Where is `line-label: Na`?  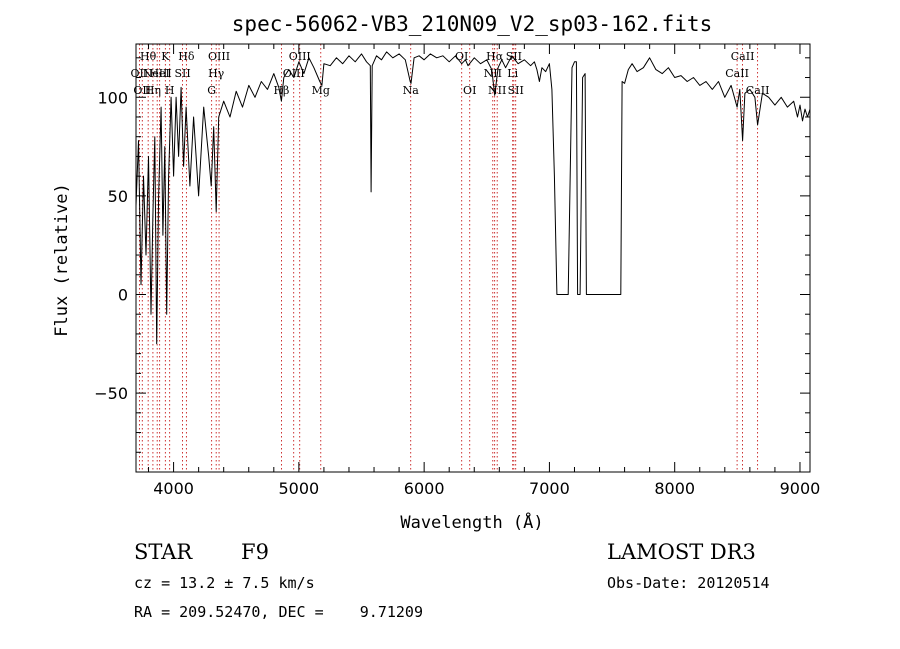
line-label: Na is located at coordinates (411, 90).